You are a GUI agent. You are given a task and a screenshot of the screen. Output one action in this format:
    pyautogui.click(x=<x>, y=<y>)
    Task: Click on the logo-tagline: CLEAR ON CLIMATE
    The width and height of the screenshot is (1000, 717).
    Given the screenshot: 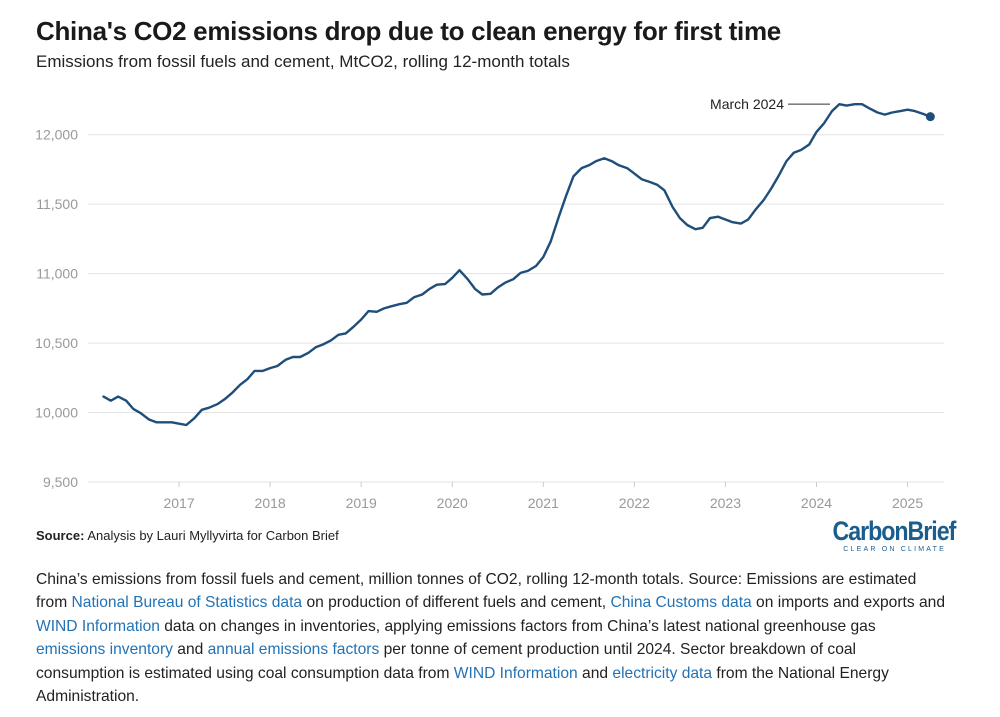 What is the action you would take?
    pyautogui.click(x=894, y=549)
    